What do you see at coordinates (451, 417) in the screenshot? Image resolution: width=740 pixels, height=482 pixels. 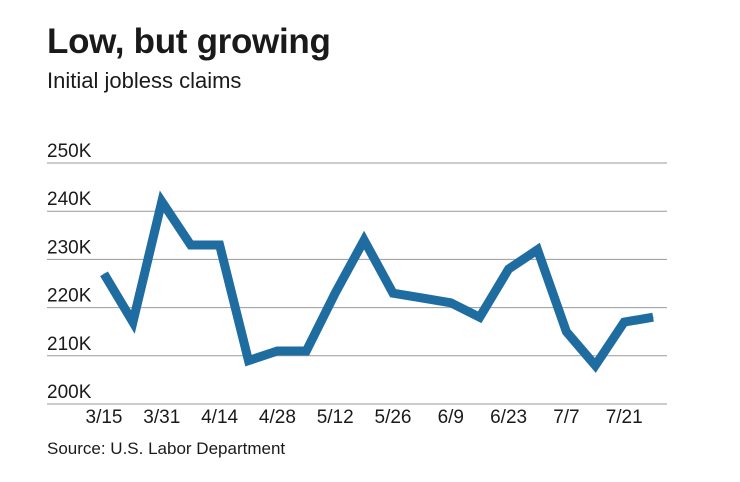 I see `x-tick-label: 6/9` at bounding box center [451, 417].